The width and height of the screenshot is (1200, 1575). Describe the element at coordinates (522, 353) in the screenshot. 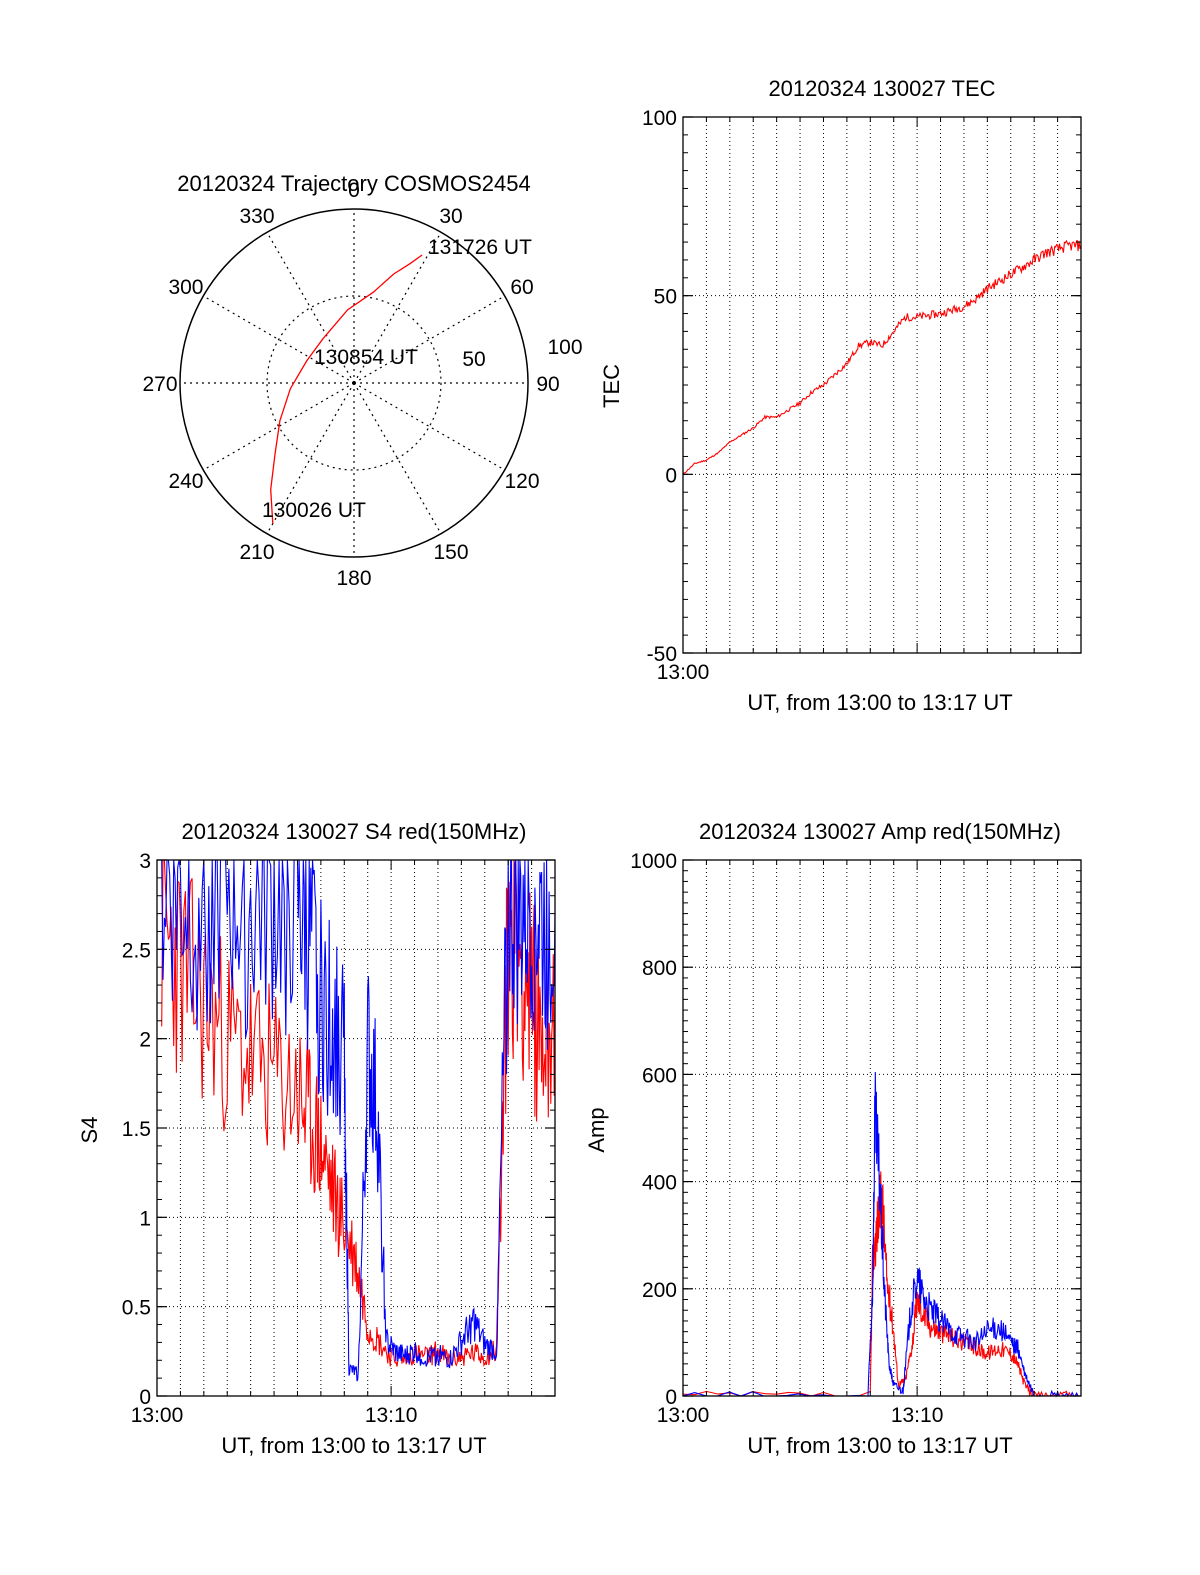

I see `polar-radius-labels: 50 100` at that location.